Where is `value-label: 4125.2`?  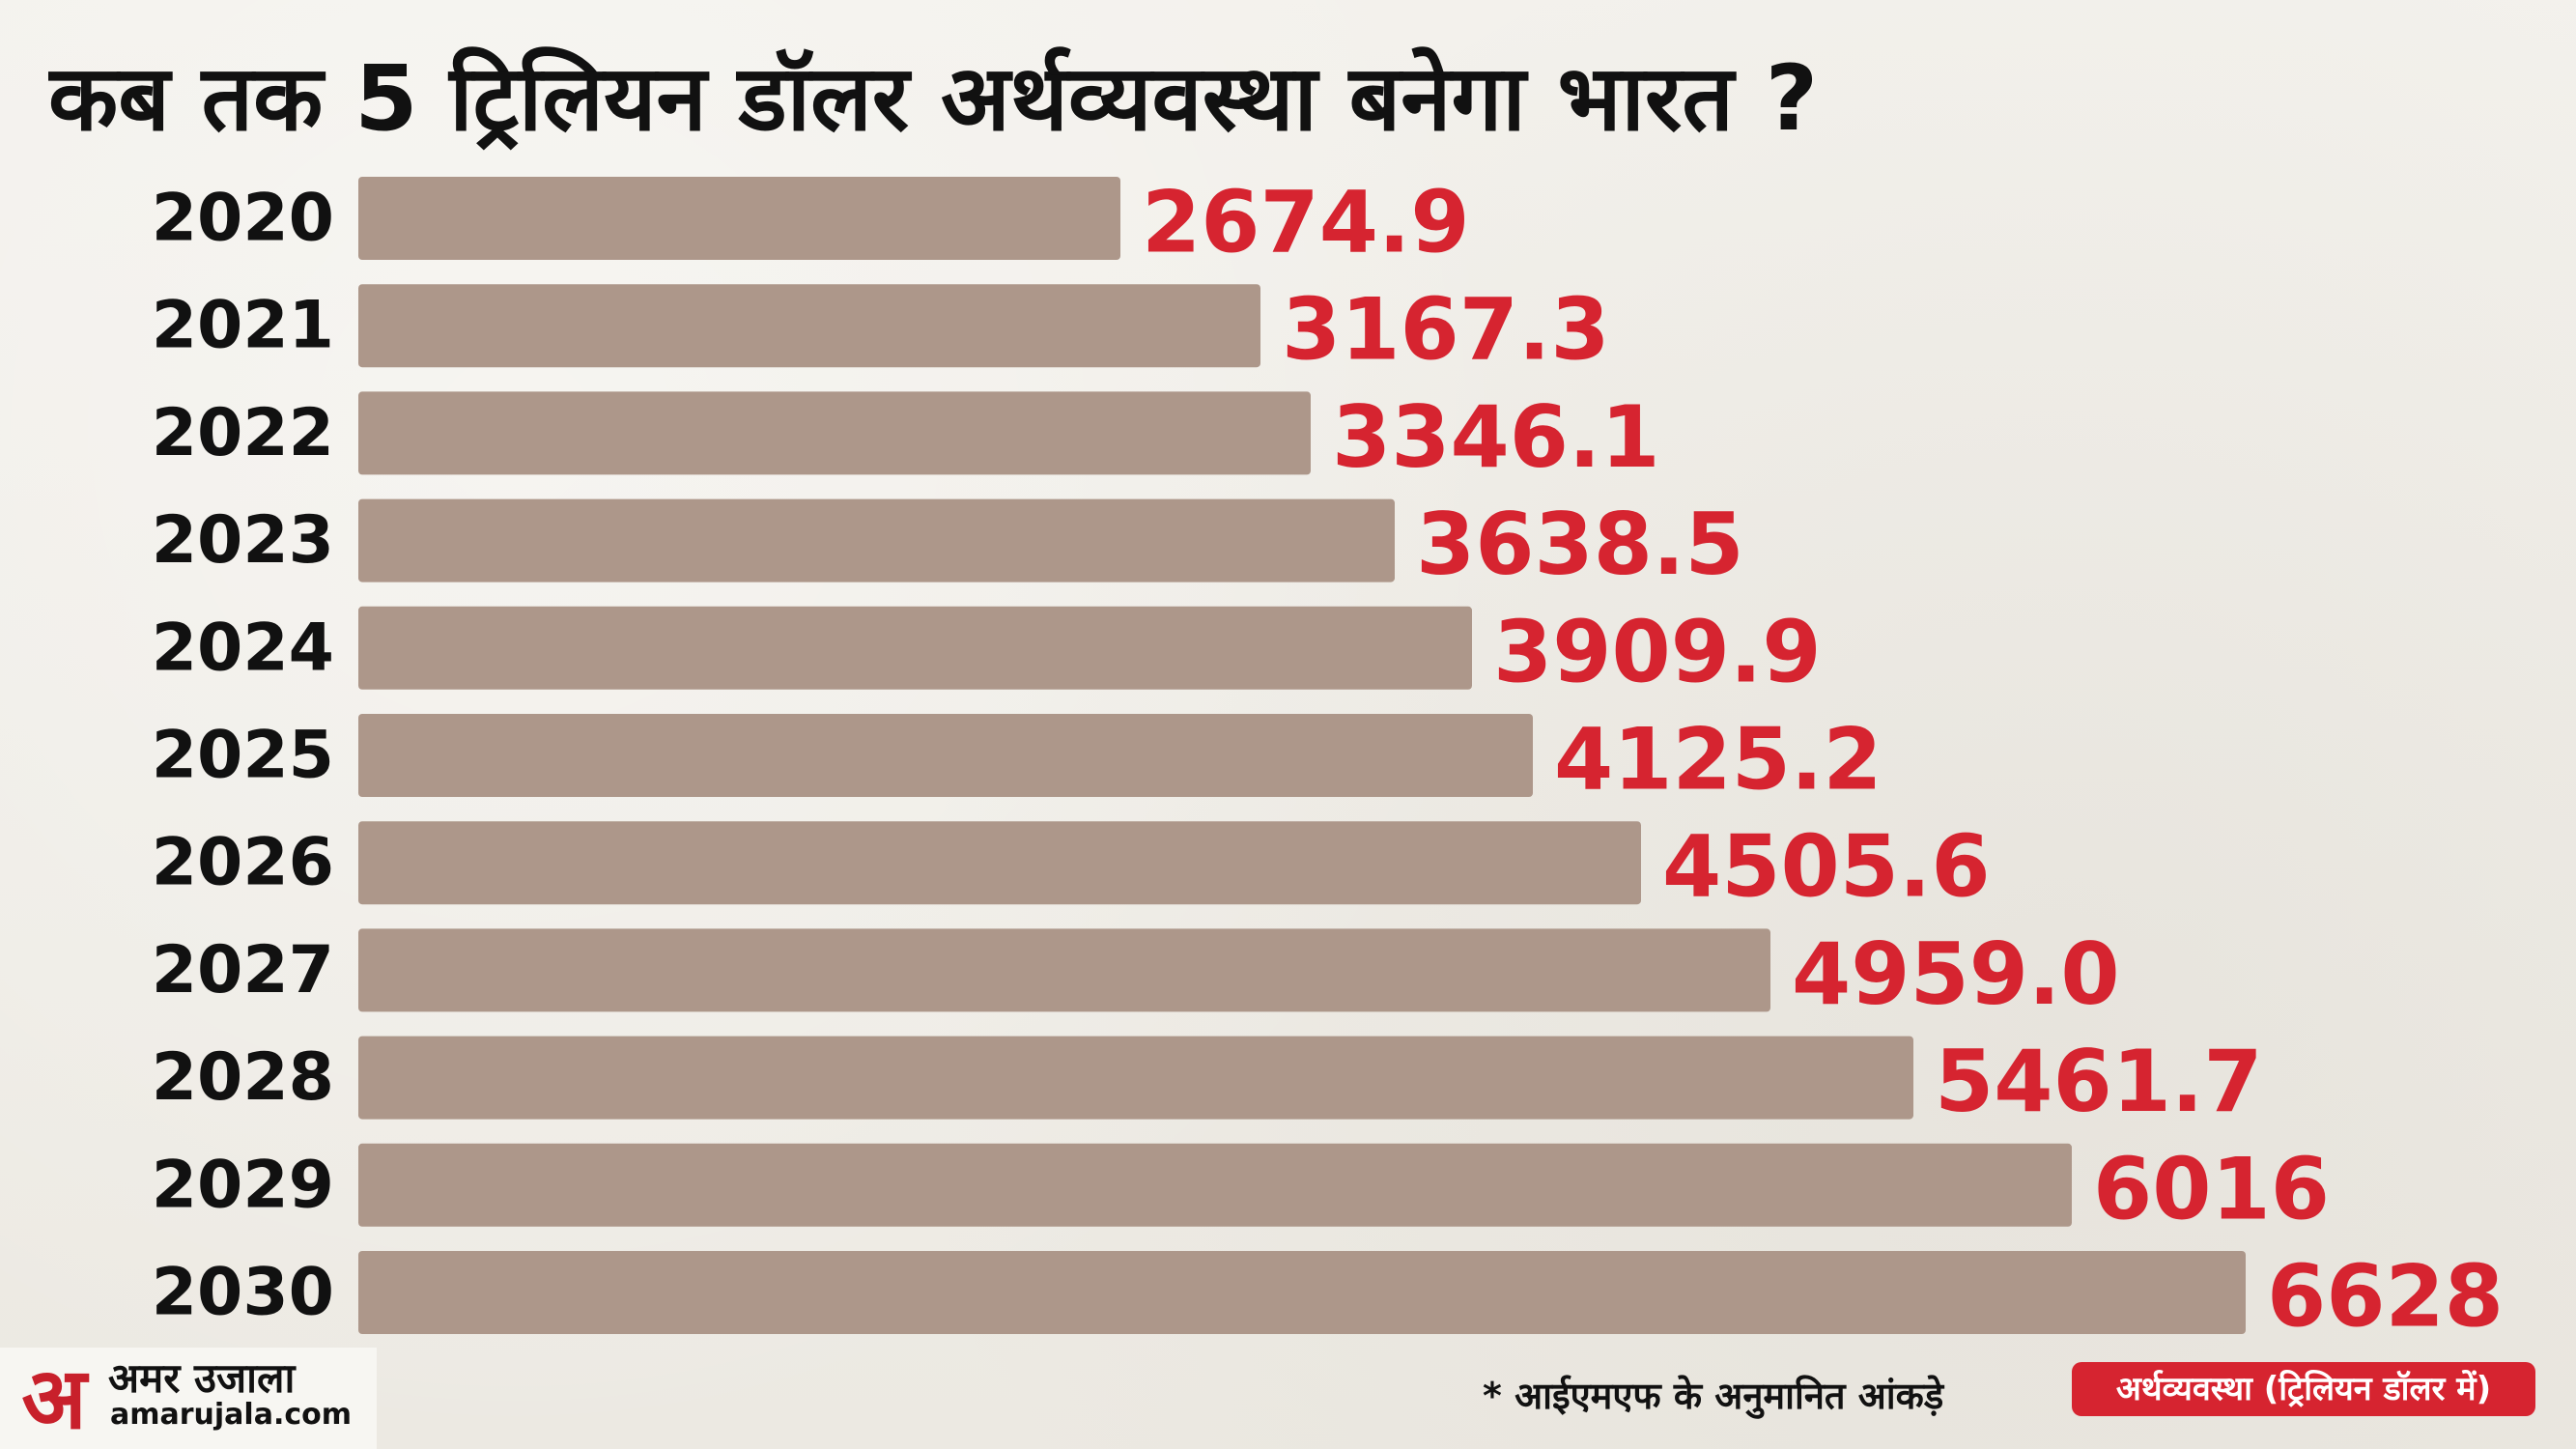
value-label: 4125.2 is located at coordinates (1718, 760).